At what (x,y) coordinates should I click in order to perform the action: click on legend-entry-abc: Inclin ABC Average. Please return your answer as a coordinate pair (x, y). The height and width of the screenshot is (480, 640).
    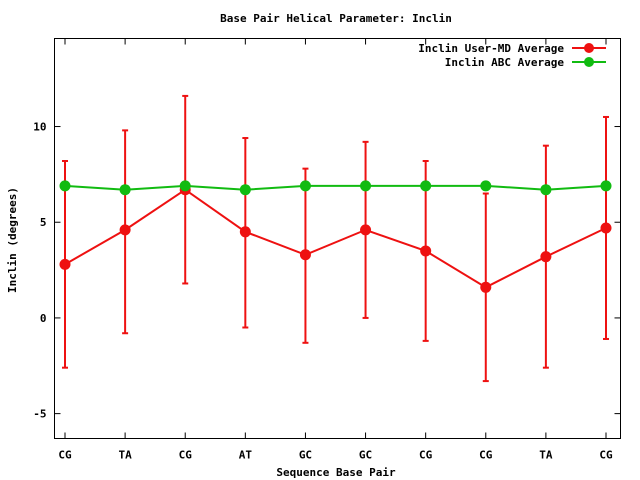
    Looking at the image, I should click on (525, 62).